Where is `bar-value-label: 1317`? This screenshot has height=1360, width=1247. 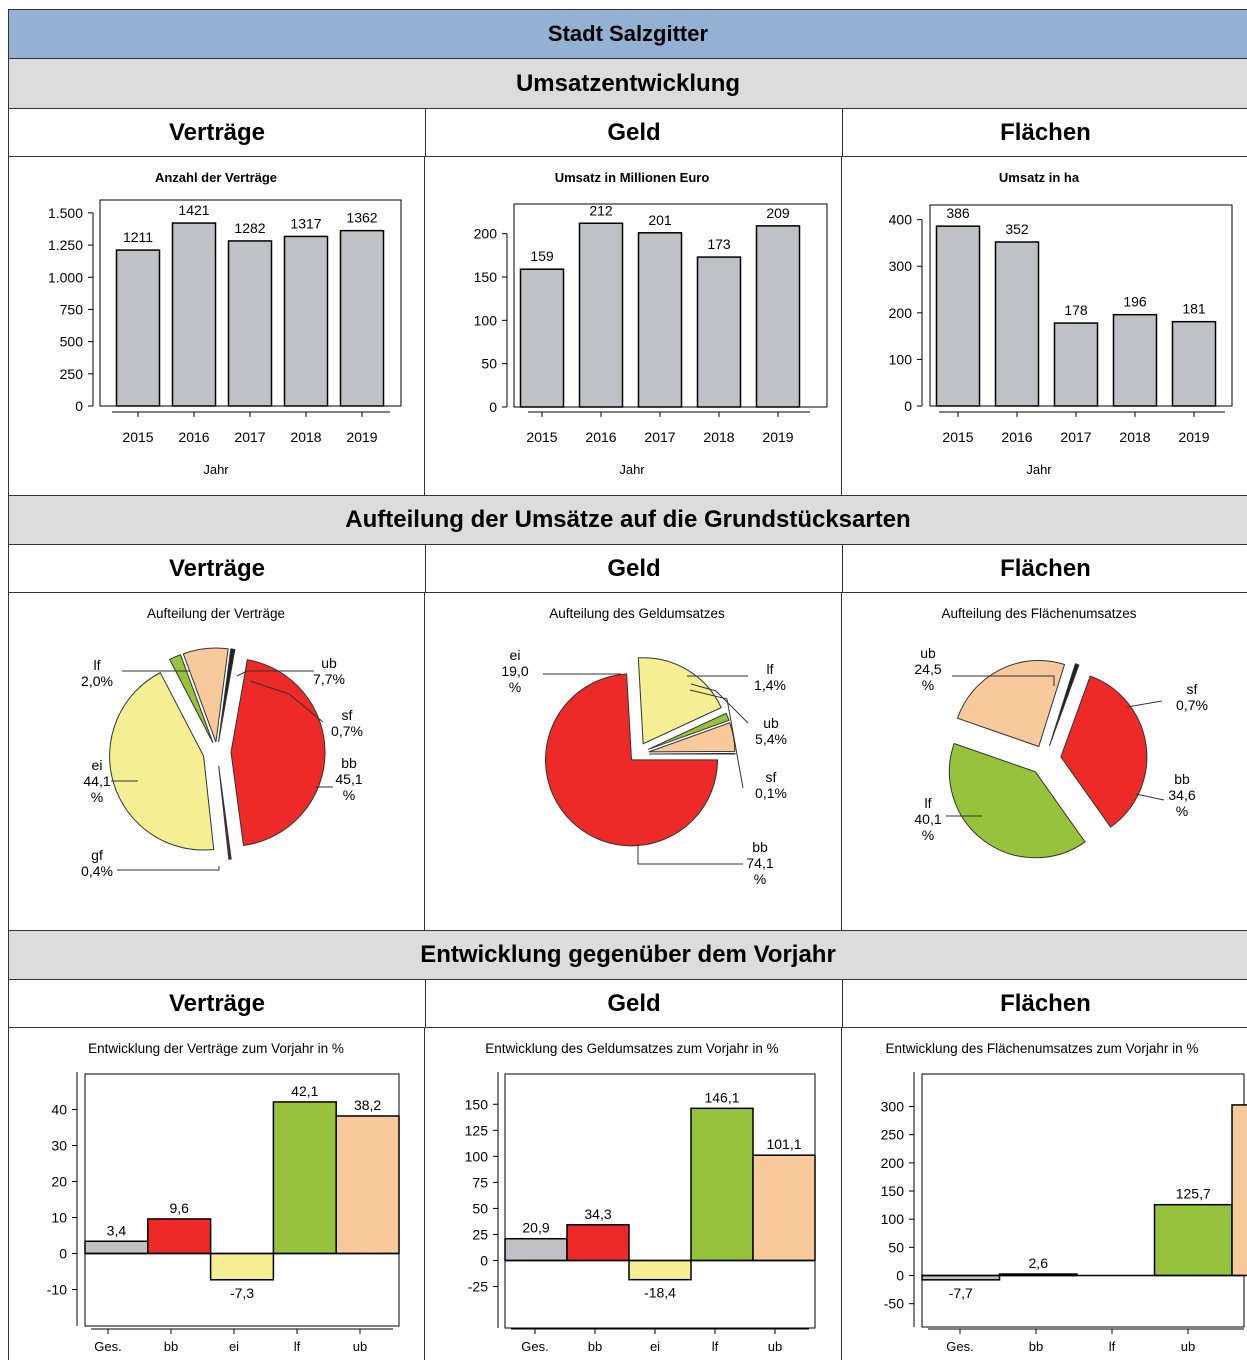 bar-value-label: 1317 is located at coordinates (305, 223).